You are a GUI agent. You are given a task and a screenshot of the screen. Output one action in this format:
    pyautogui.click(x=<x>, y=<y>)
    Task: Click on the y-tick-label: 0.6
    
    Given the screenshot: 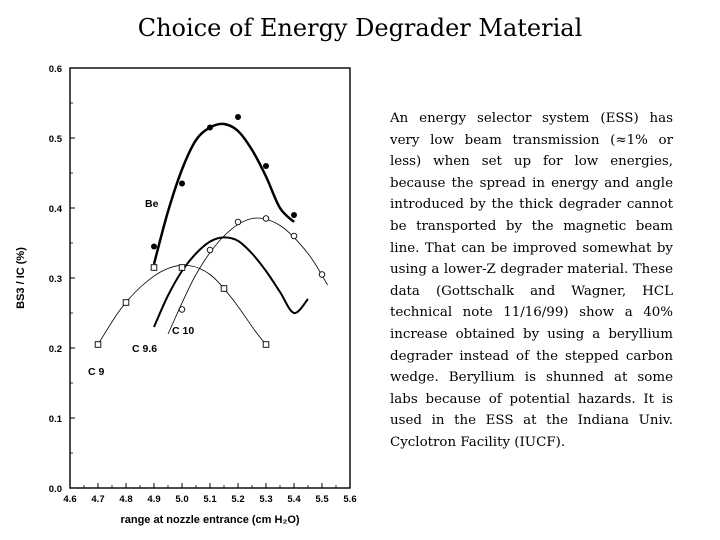 What is the action you would take?
    pyautogui.click(x=55, y=69)
    